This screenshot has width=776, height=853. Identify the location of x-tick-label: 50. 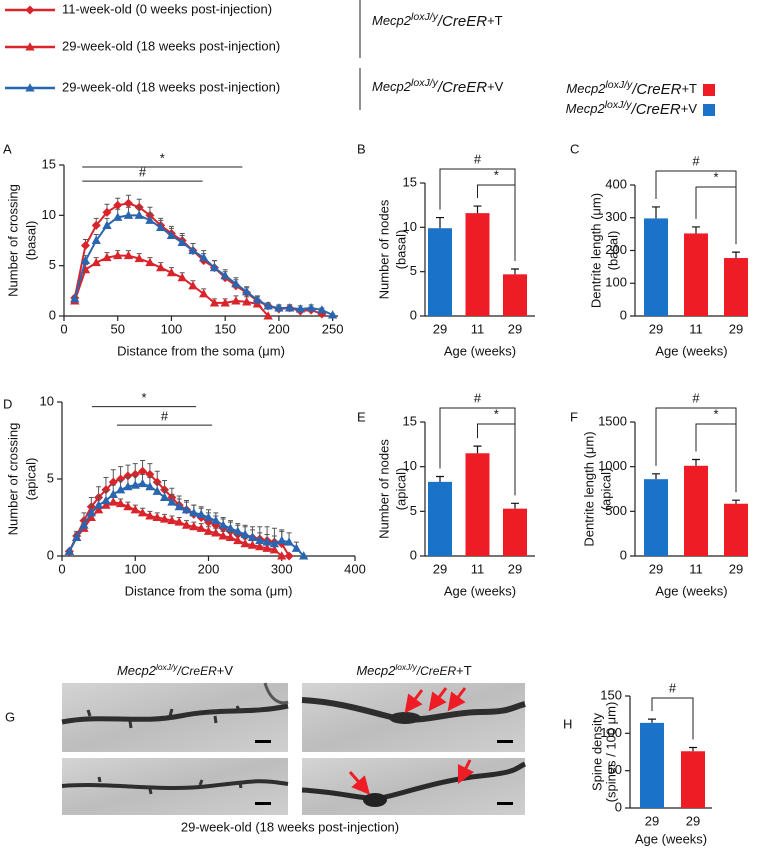
(117, 328).